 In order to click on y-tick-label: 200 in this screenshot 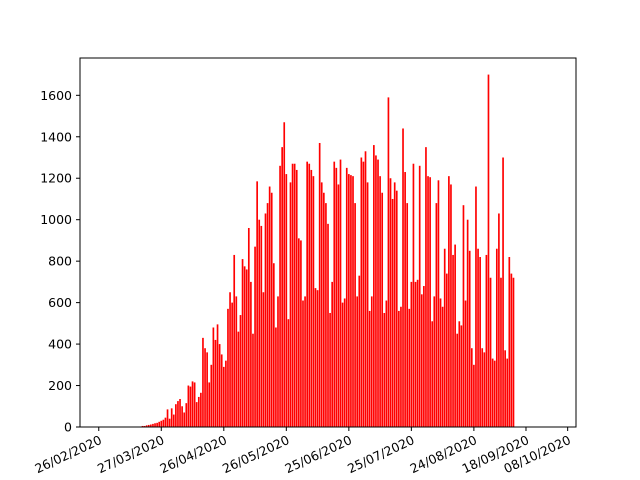, I will do `click(60, 385)`.